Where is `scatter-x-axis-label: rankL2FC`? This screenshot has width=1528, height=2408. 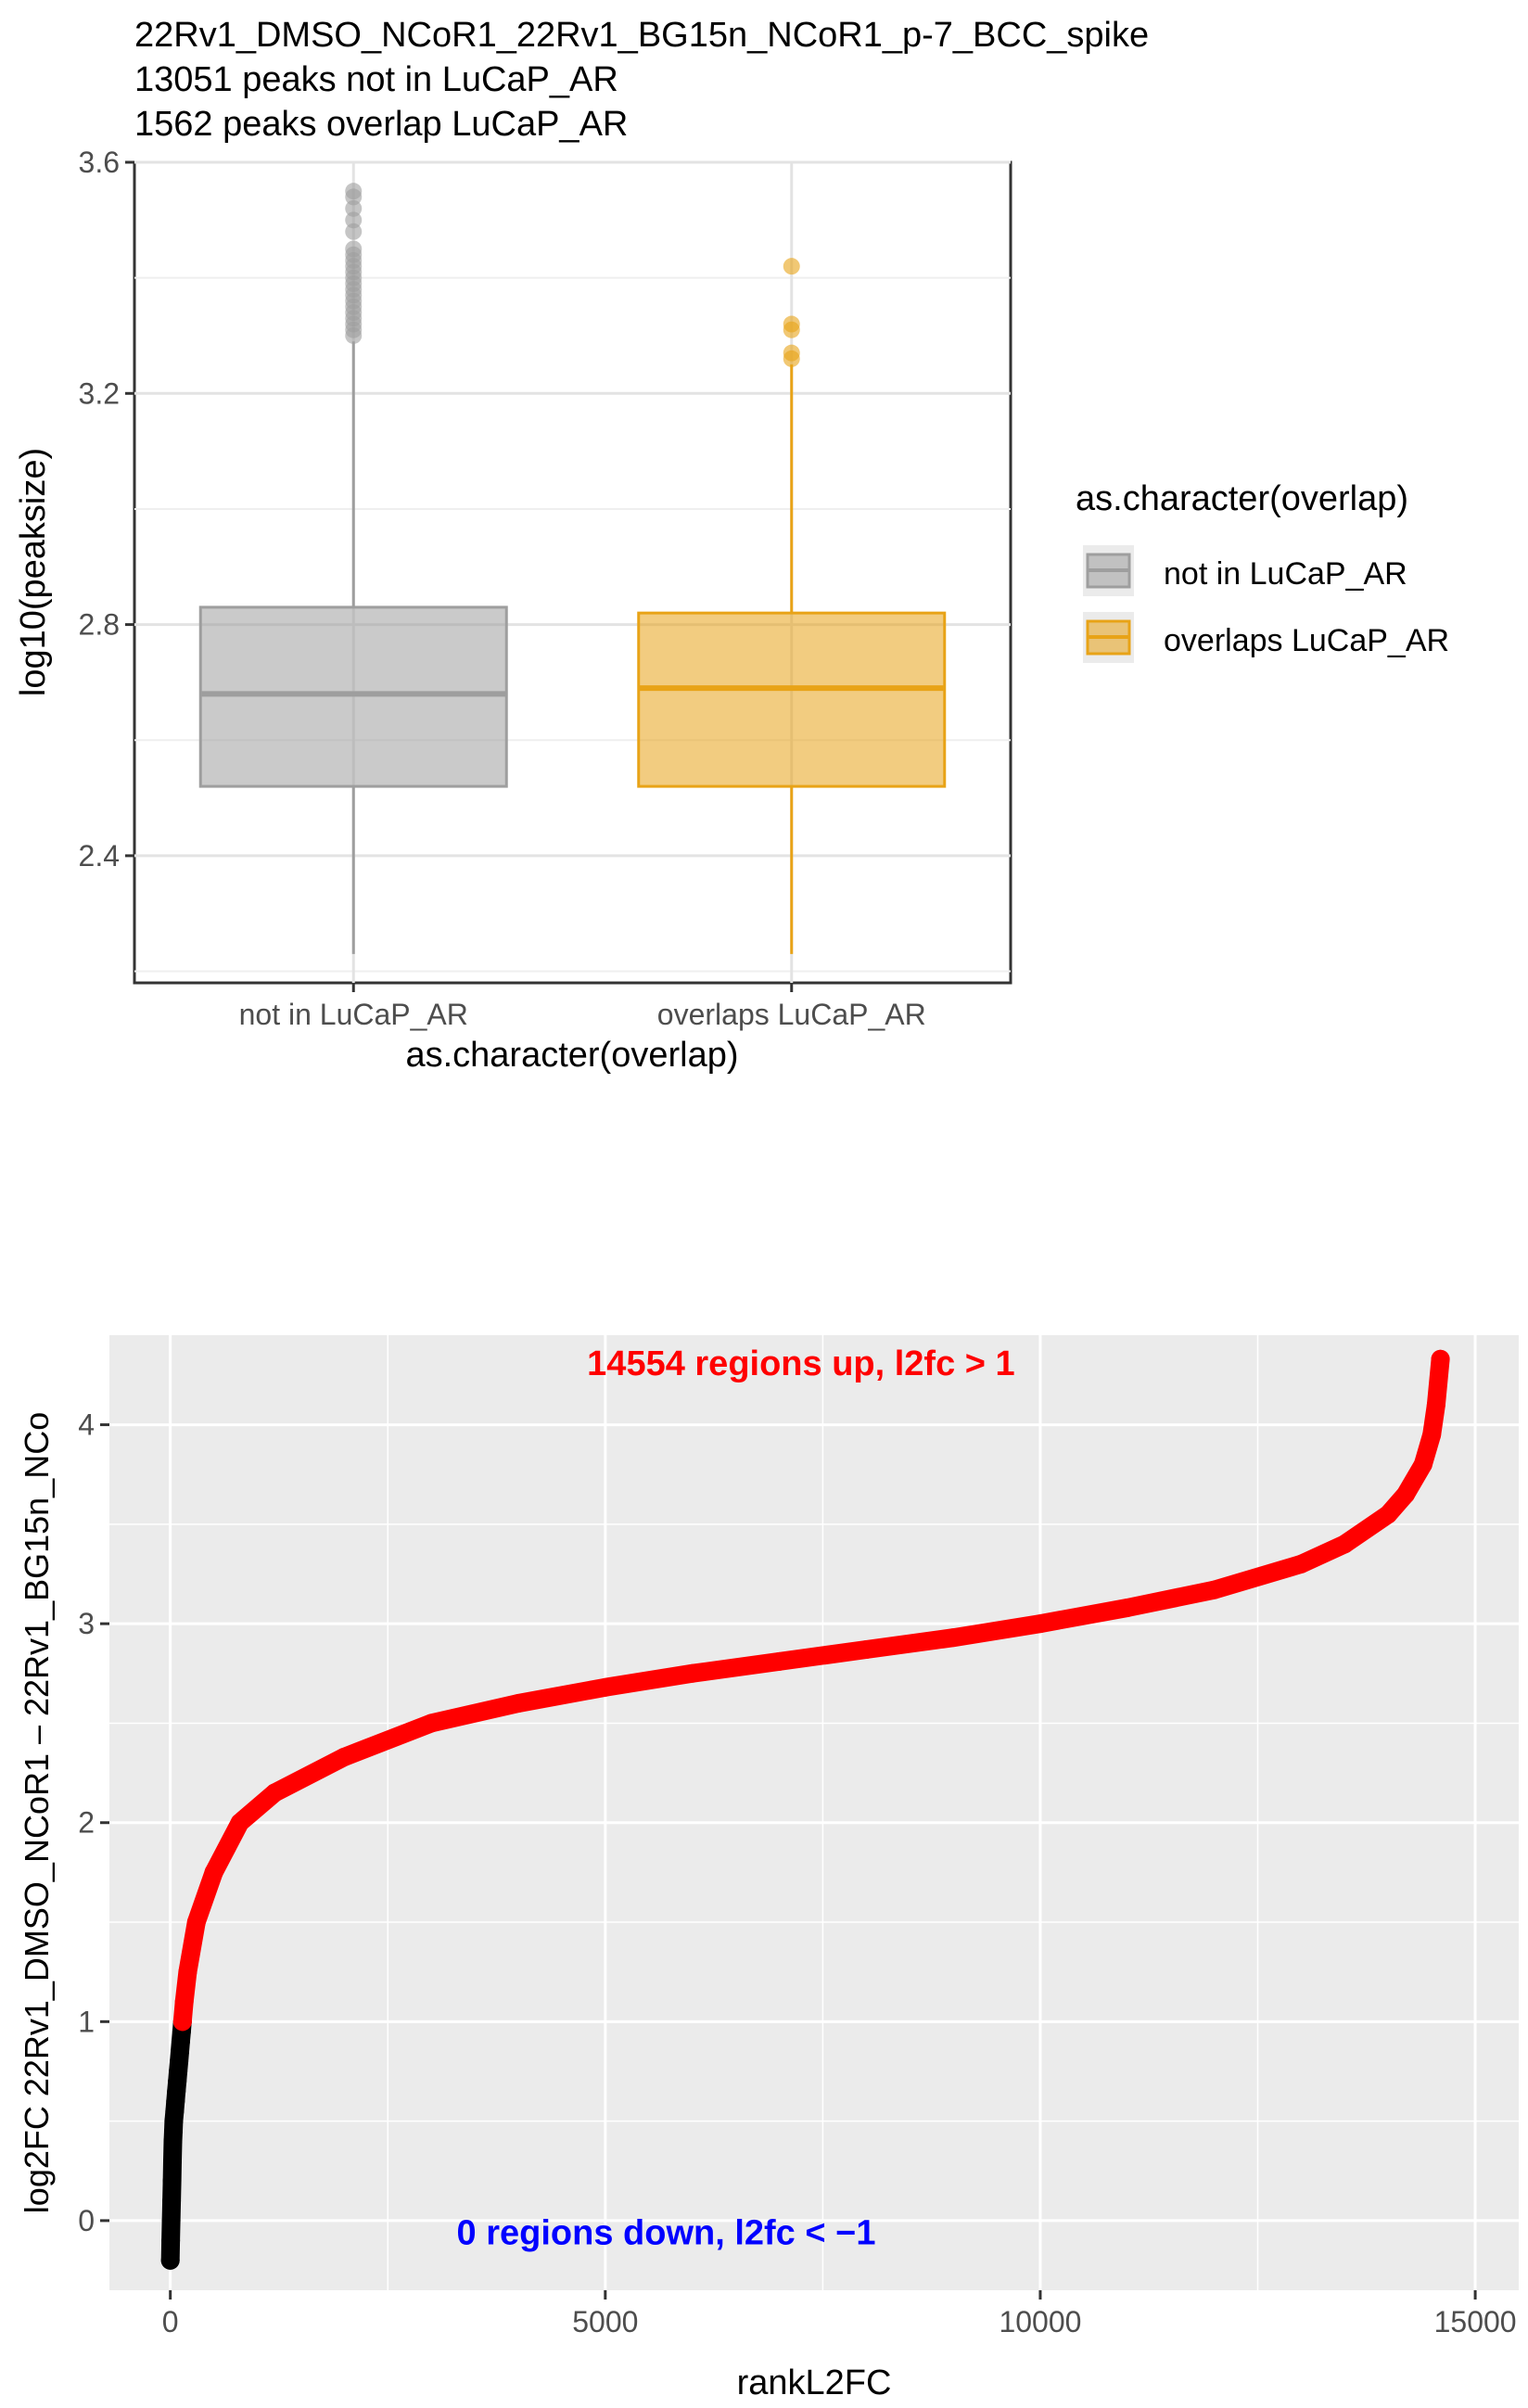
scatter-x-axis-label: rankL2FC is located at coordinates (814, 2382).